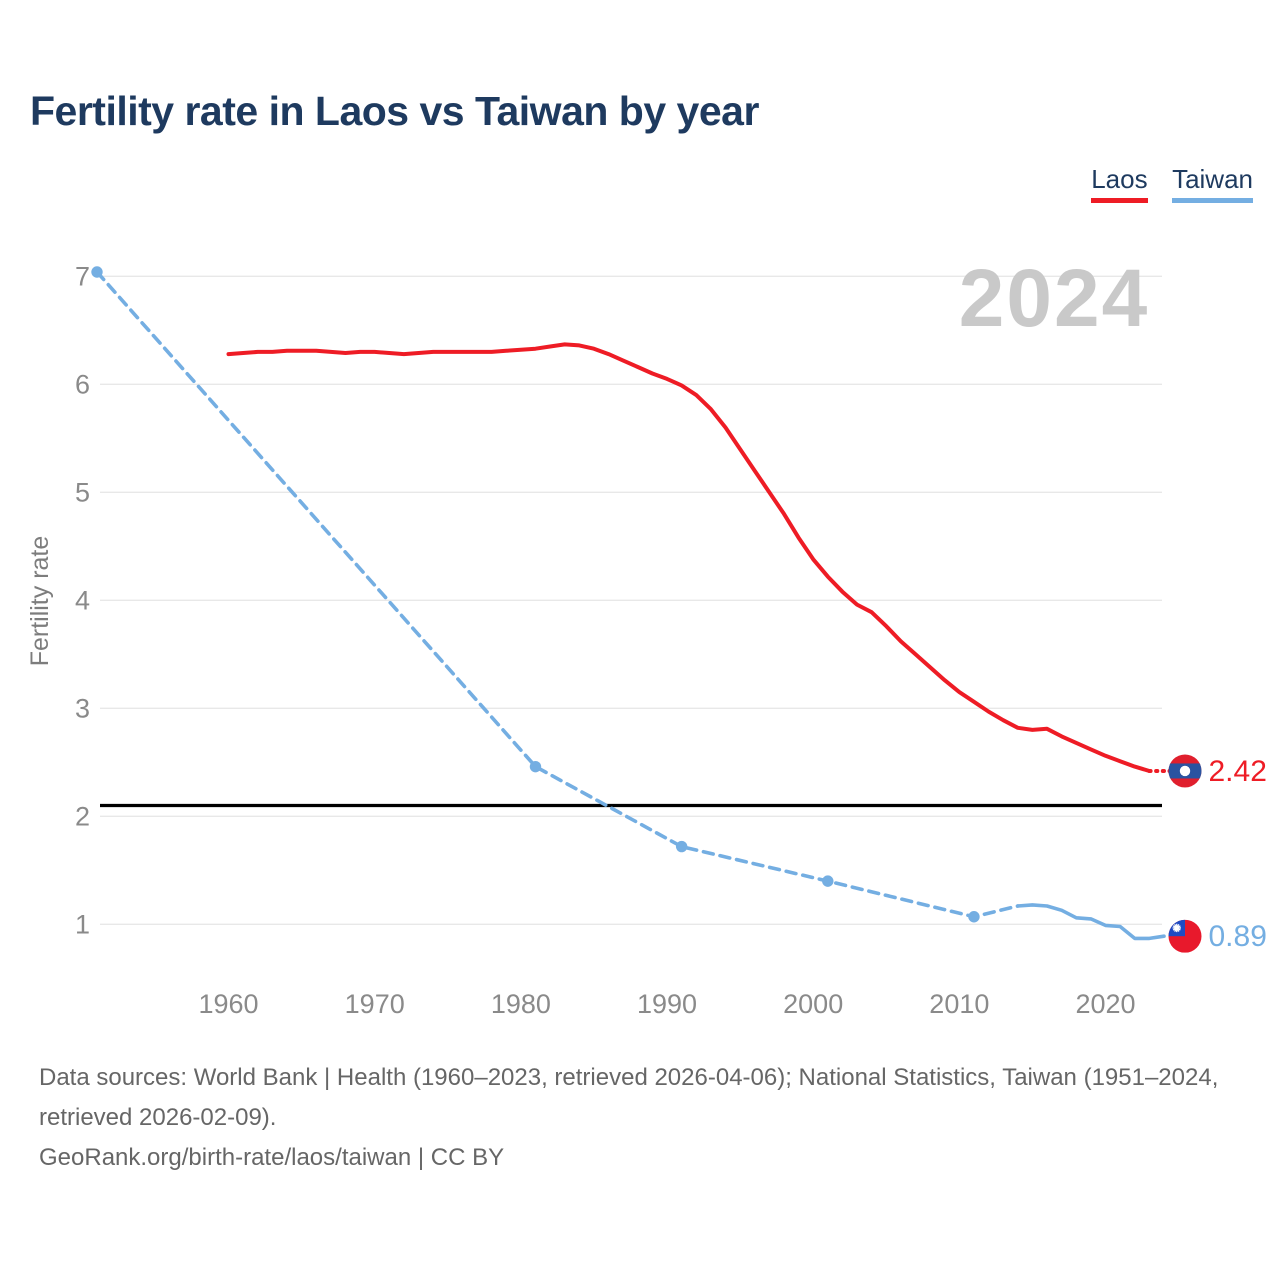  What do you see at coordinates (1185, 771) in the screenshot?
I see `laos-flag-icon` at bounding box center [1185, 771].